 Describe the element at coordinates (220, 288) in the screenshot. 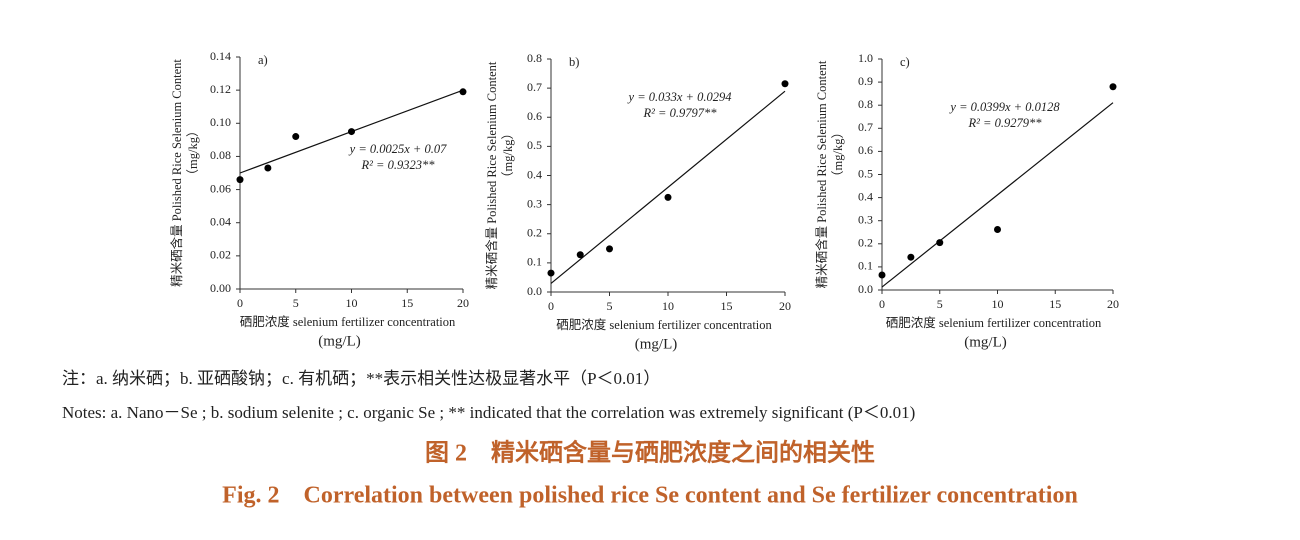

I see `y-tick-label: 0.00` at that location.